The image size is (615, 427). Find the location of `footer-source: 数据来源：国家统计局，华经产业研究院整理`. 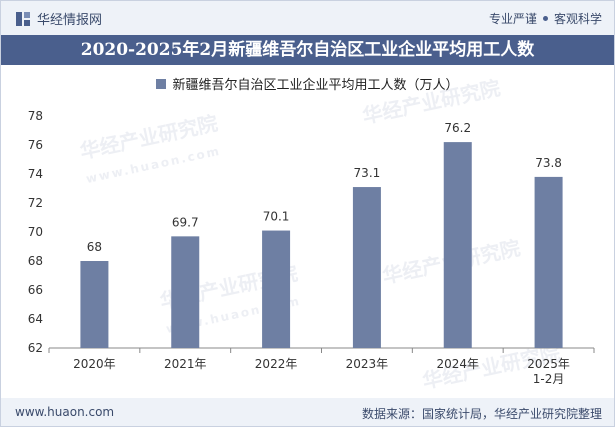

footer-source: 数据来源：国家统计局，华经产业研究院整理 is located at coordinates (481, 414).